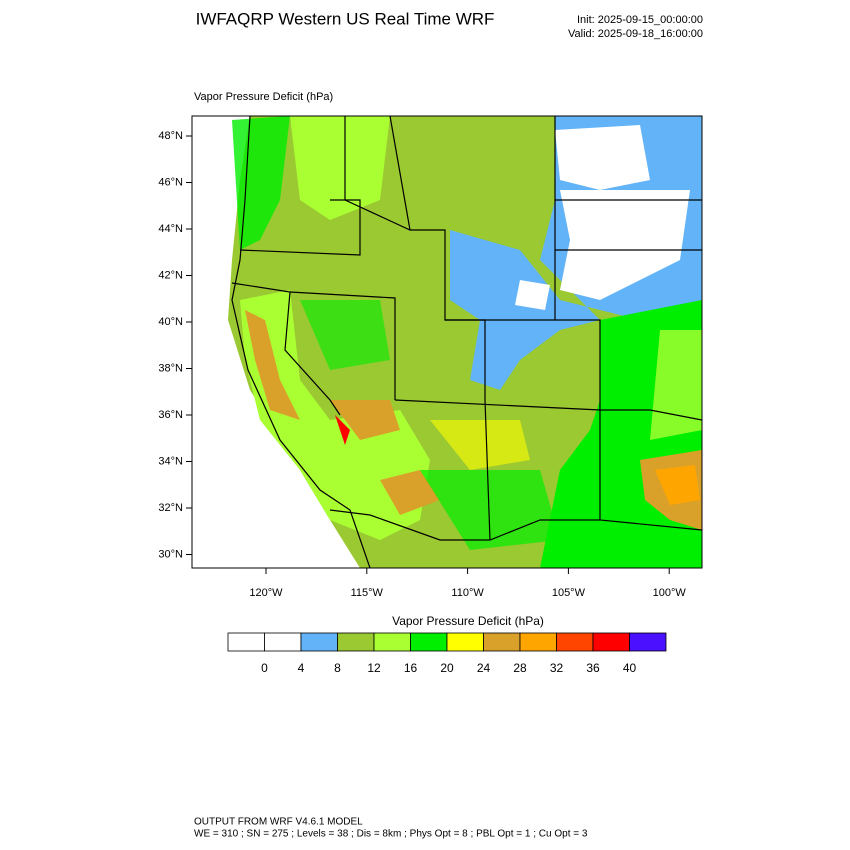 This screenshot has width=850, height=850. I want to click on lon-label: 100°W, so click(670, 593).